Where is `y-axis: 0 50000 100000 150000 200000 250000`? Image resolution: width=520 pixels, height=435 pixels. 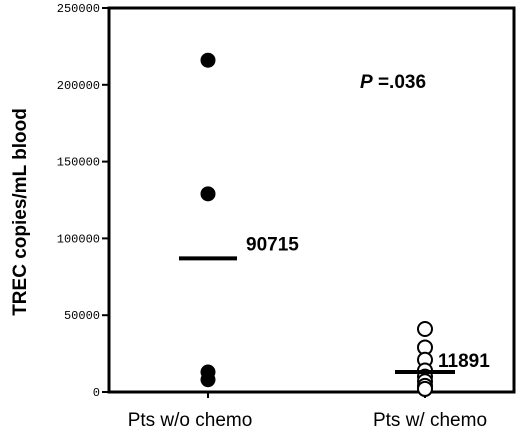 y-axis: 0 50000 100000 150000 200000 250000 is located at coordinates (83, 201).